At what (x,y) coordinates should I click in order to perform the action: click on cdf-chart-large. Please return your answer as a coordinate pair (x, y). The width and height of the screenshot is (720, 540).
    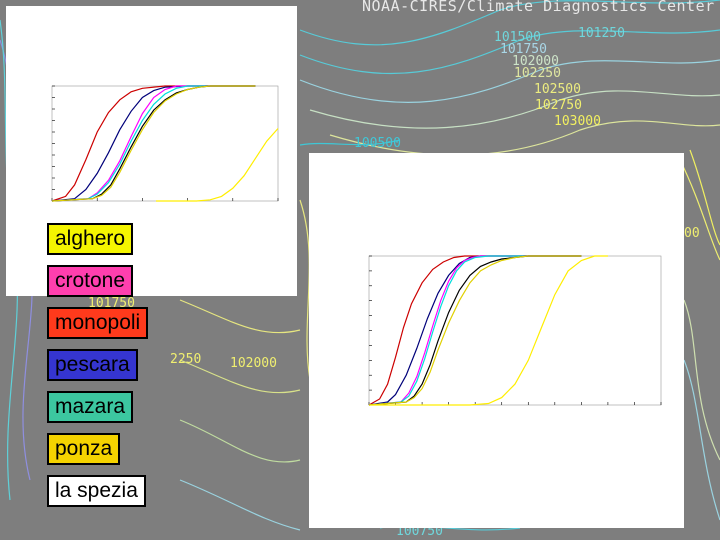
    Looking at the image, I should click on (515, 330).